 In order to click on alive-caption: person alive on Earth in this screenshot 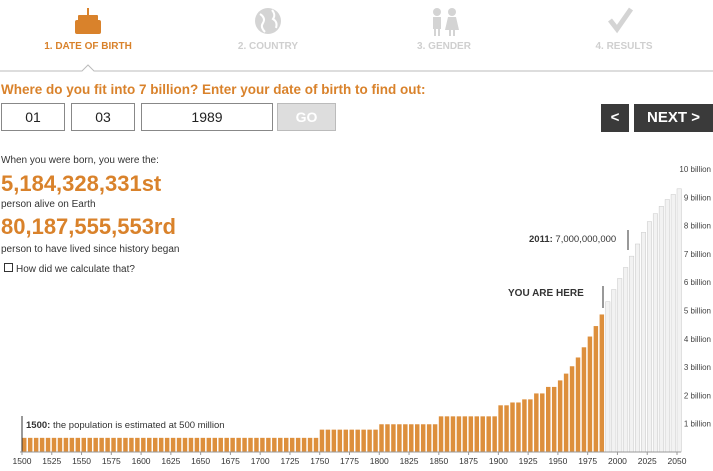, I will do `click(48, 204)`.